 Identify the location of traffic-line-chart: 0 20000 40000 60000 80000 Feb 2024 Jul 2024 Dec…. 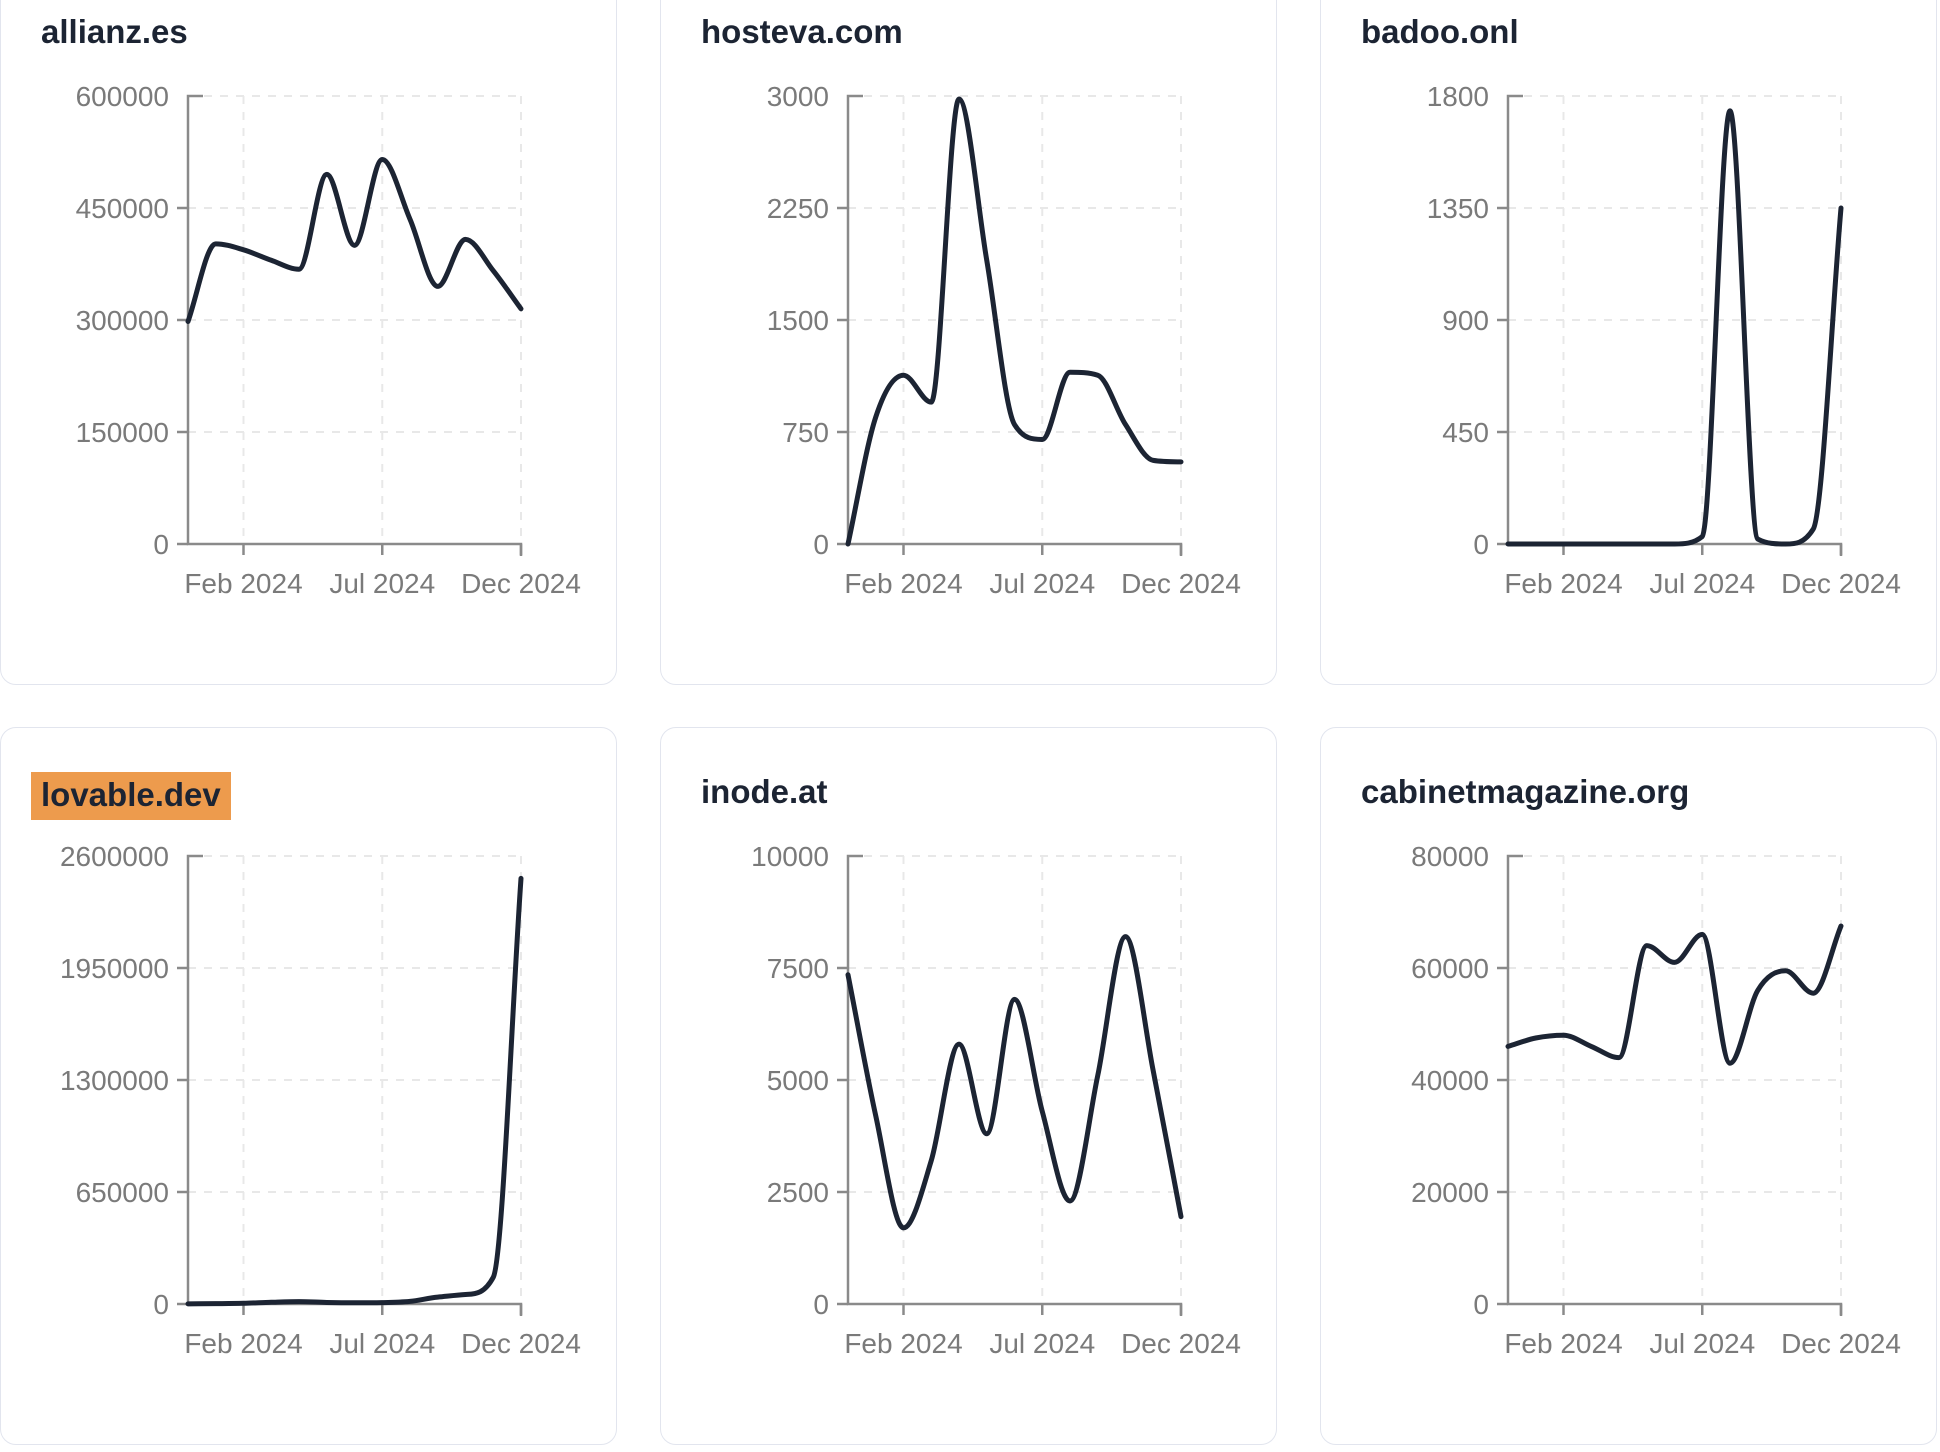
(1656, 1100).